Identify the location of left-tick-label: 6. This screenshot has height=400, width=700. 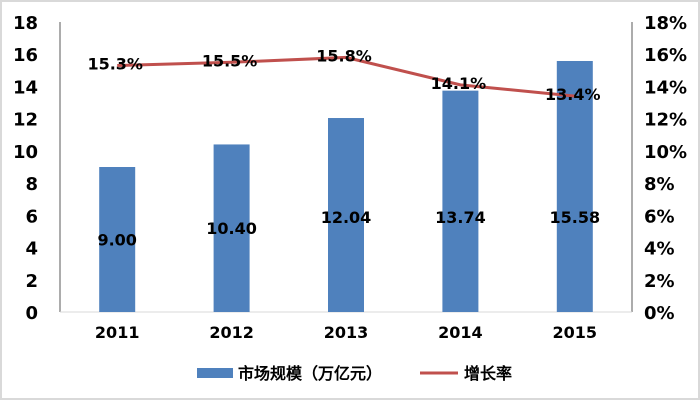
(31, 216).